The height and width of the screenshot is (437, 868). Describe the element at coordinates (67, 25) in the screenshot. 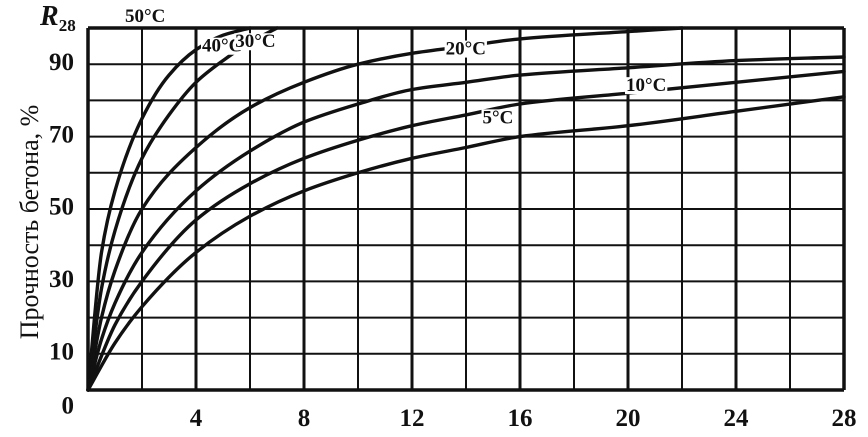

I see `y-axis-top-label-sub: 28` at that location.